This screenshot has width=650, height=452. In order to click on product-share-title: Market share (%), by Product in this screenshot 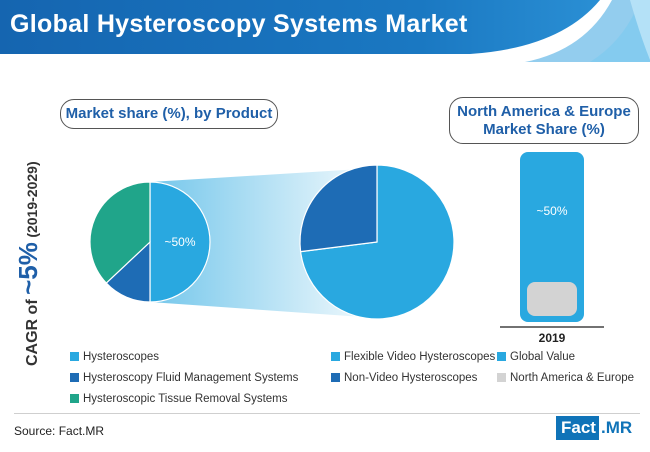, I will do `click(169, 114)`.